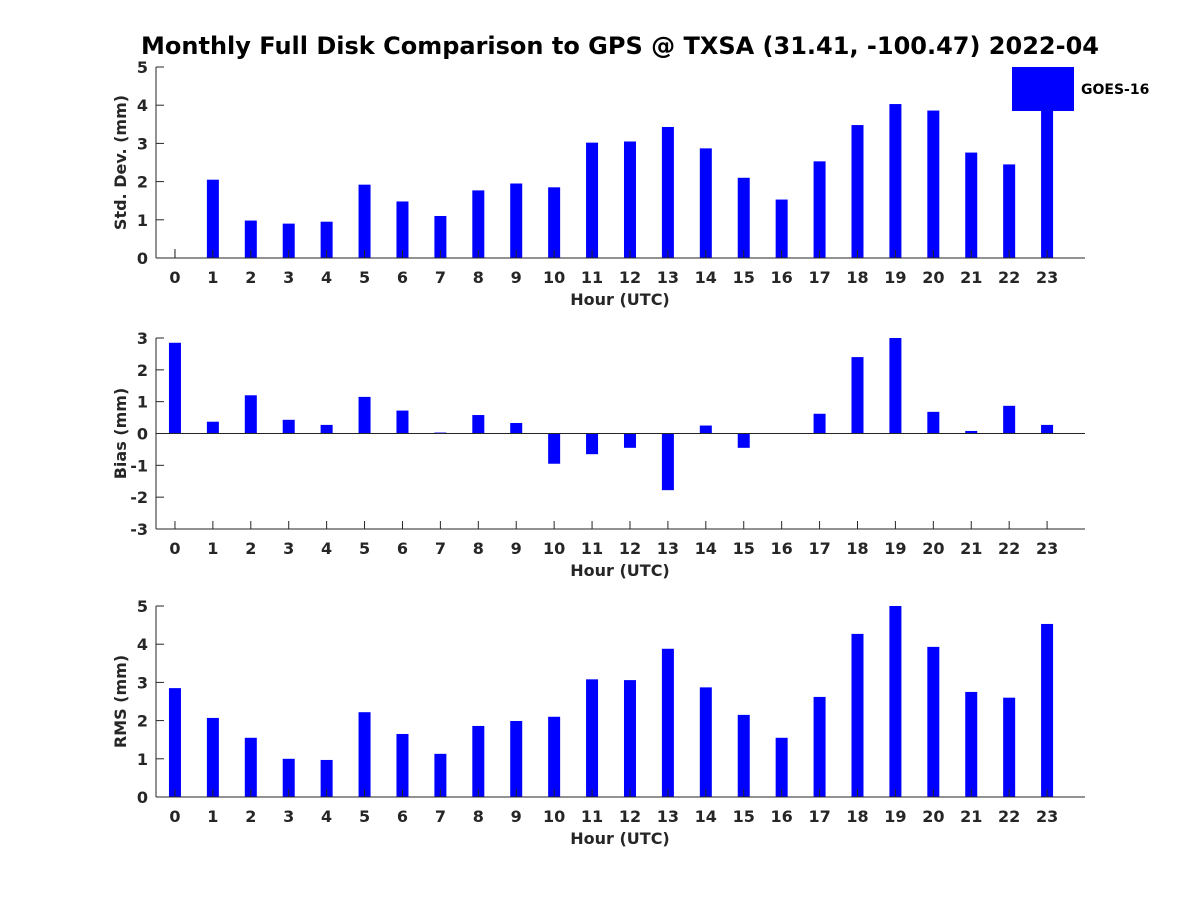 Image resolution: width=1200 pixels, height=900 pixels. What do you see at coordinates (620, 299) in the screenshot?
I see `xlabel-stddev: Hour (UTC)` at bounding box center [620, 299].